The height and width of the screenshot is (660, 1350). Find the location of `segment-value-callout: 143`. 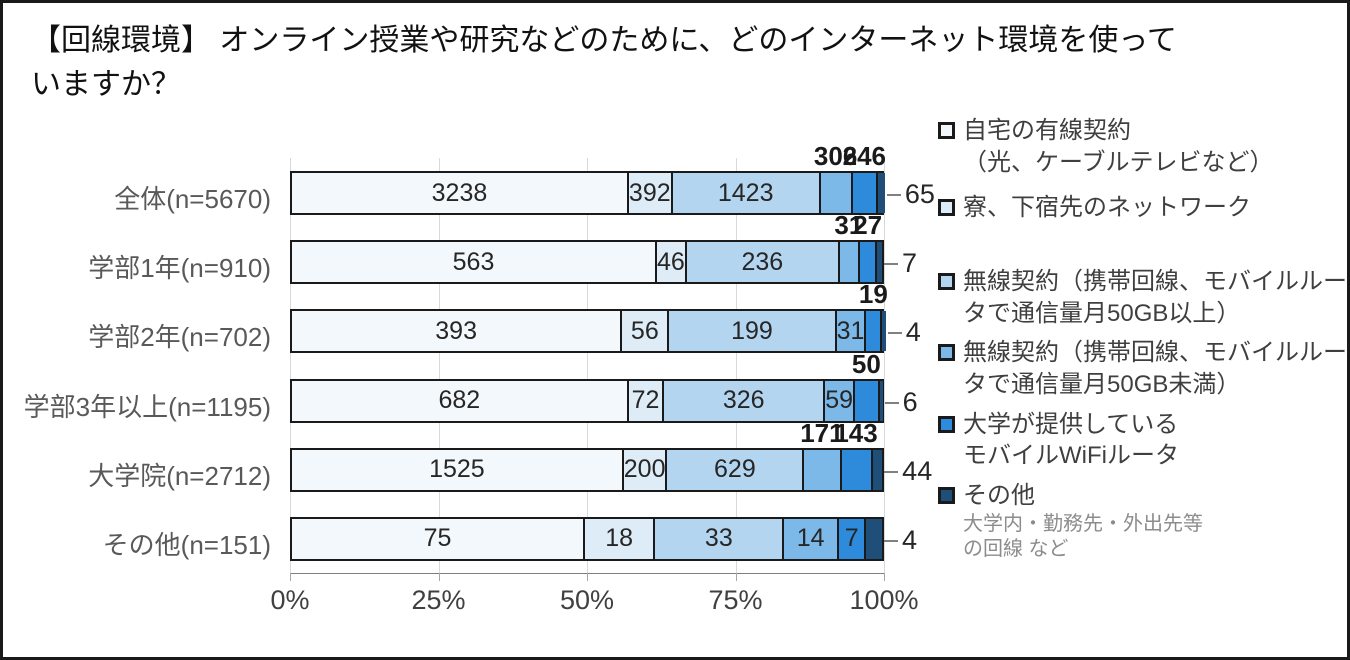

segment-value-callout: 143 is located at coordinates (856, 432).